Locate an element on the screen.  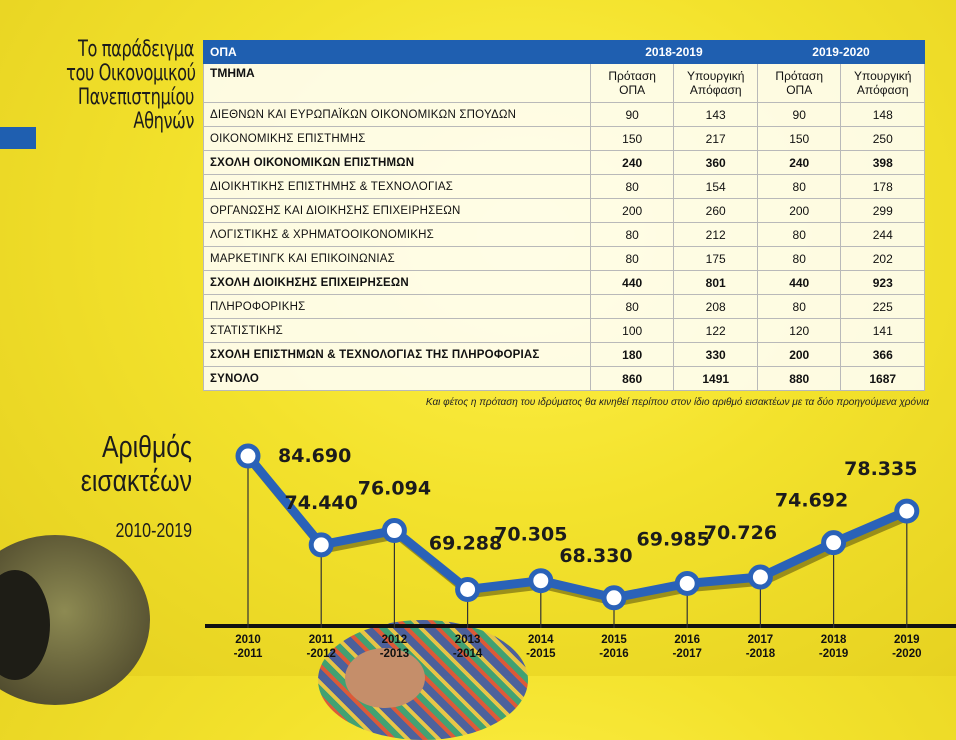
header-opa: ΟΠΑ is located at coordinates (397, 52).